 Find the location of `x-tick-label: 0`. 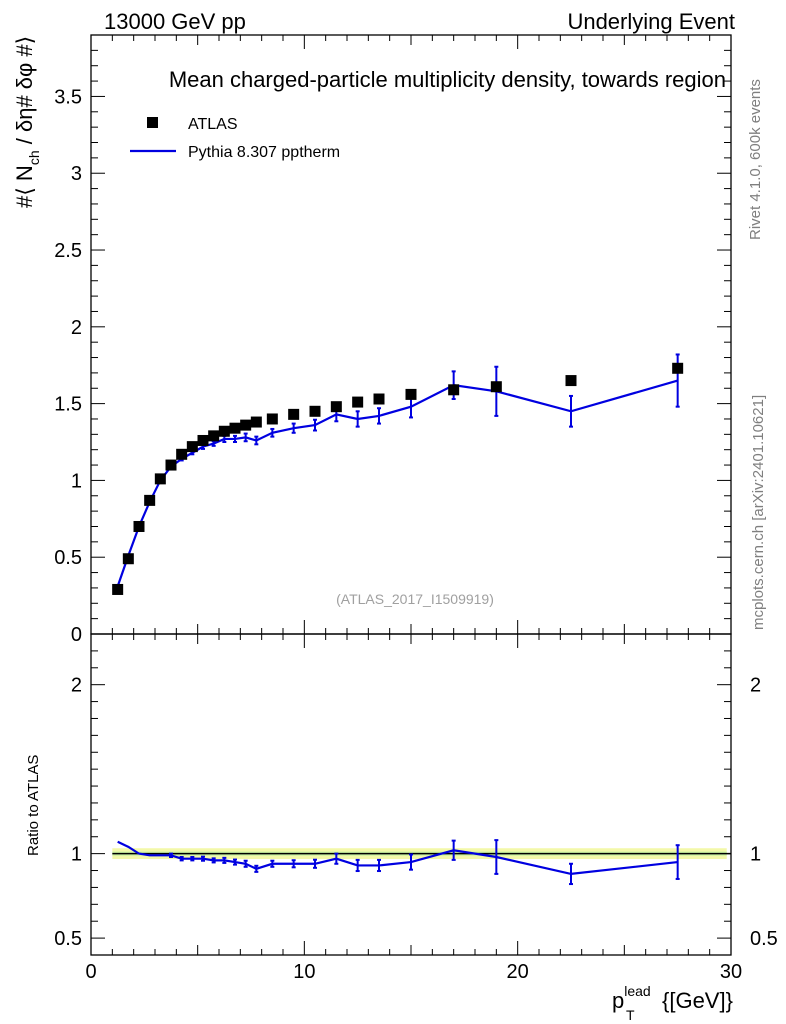

x-tick-label: 0 is located at coordinates (90, 972).